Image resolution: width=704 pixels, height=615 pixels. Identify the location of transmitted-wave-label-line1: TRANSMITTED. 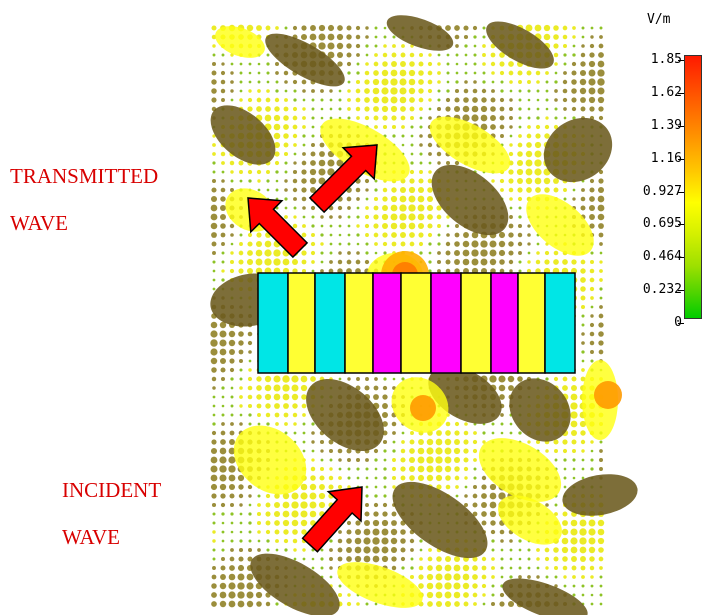
(84, 176).